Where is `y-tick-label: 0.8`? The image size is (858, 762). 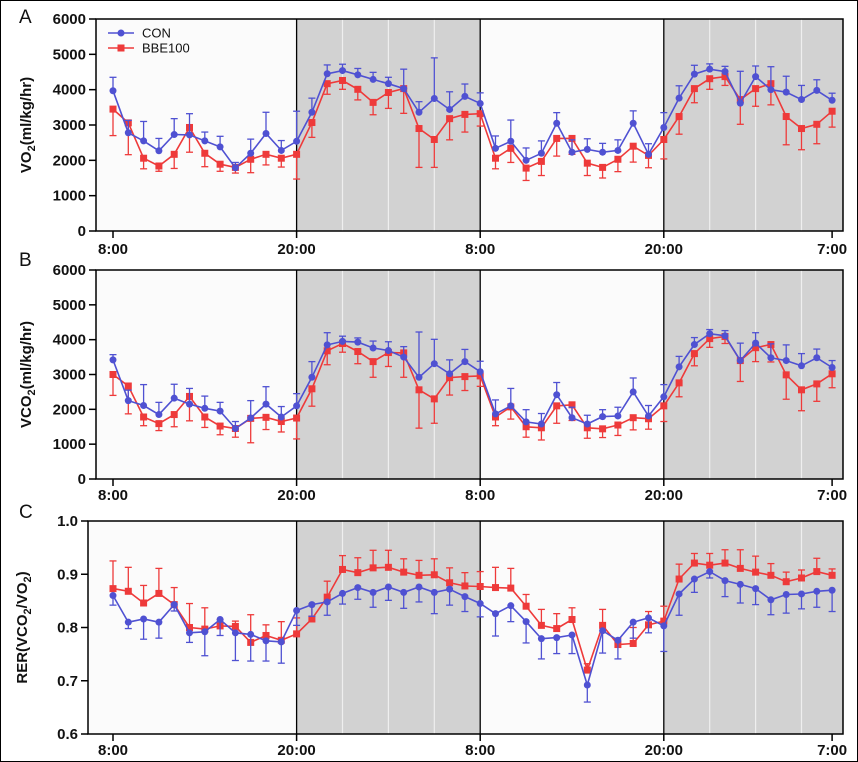 y-tick-label: 0.8 is located at coordinates (67, 628).